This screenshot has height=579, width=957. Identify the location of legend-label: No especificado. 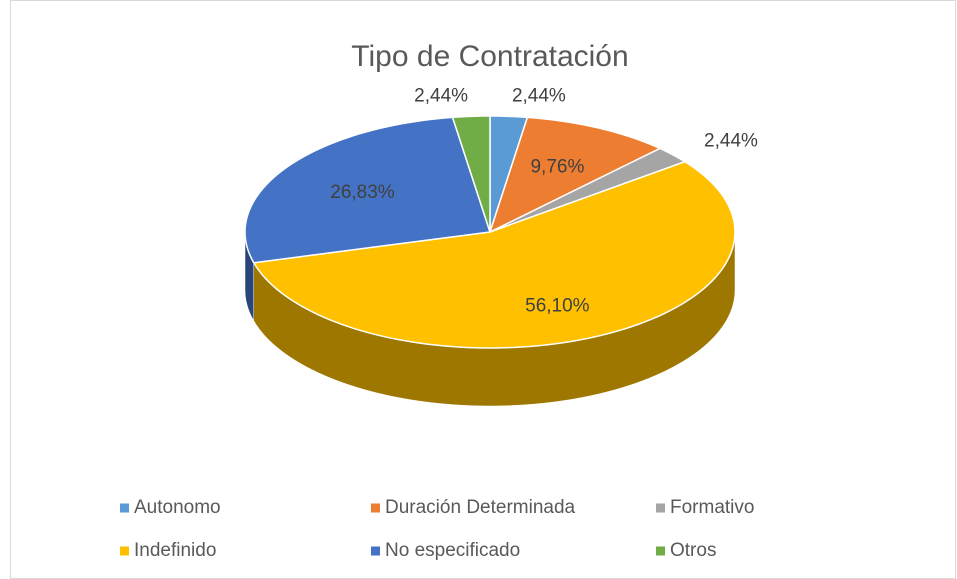
(452, 550).